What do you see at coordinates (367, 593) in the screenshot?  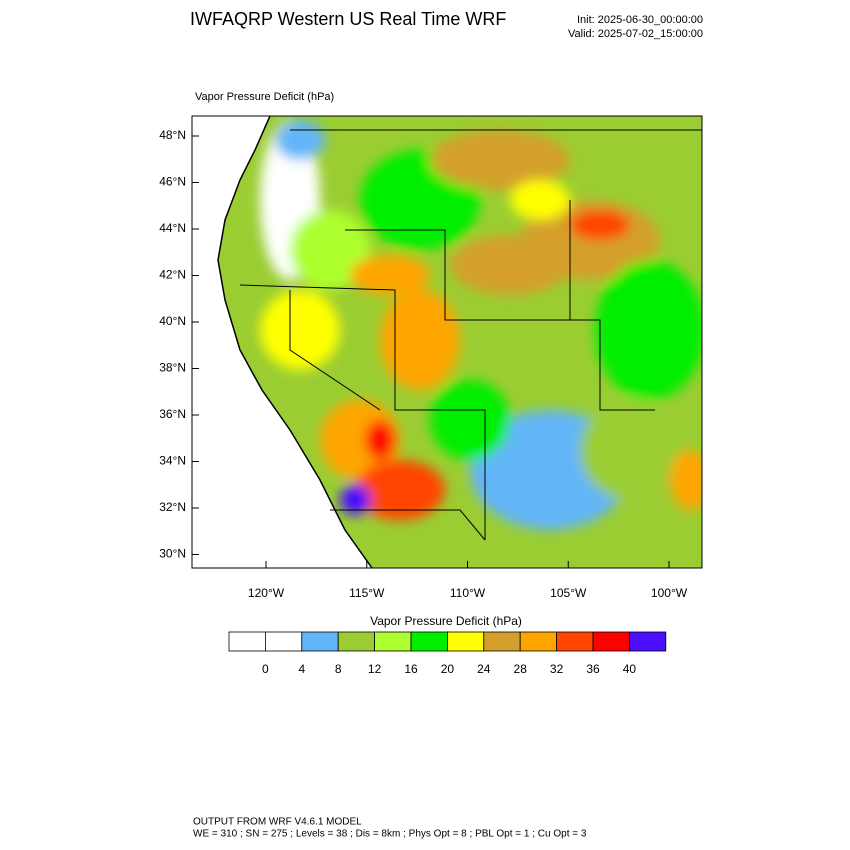 I see `lon-tick-label: 115°W` at bounding box center [367, 593].